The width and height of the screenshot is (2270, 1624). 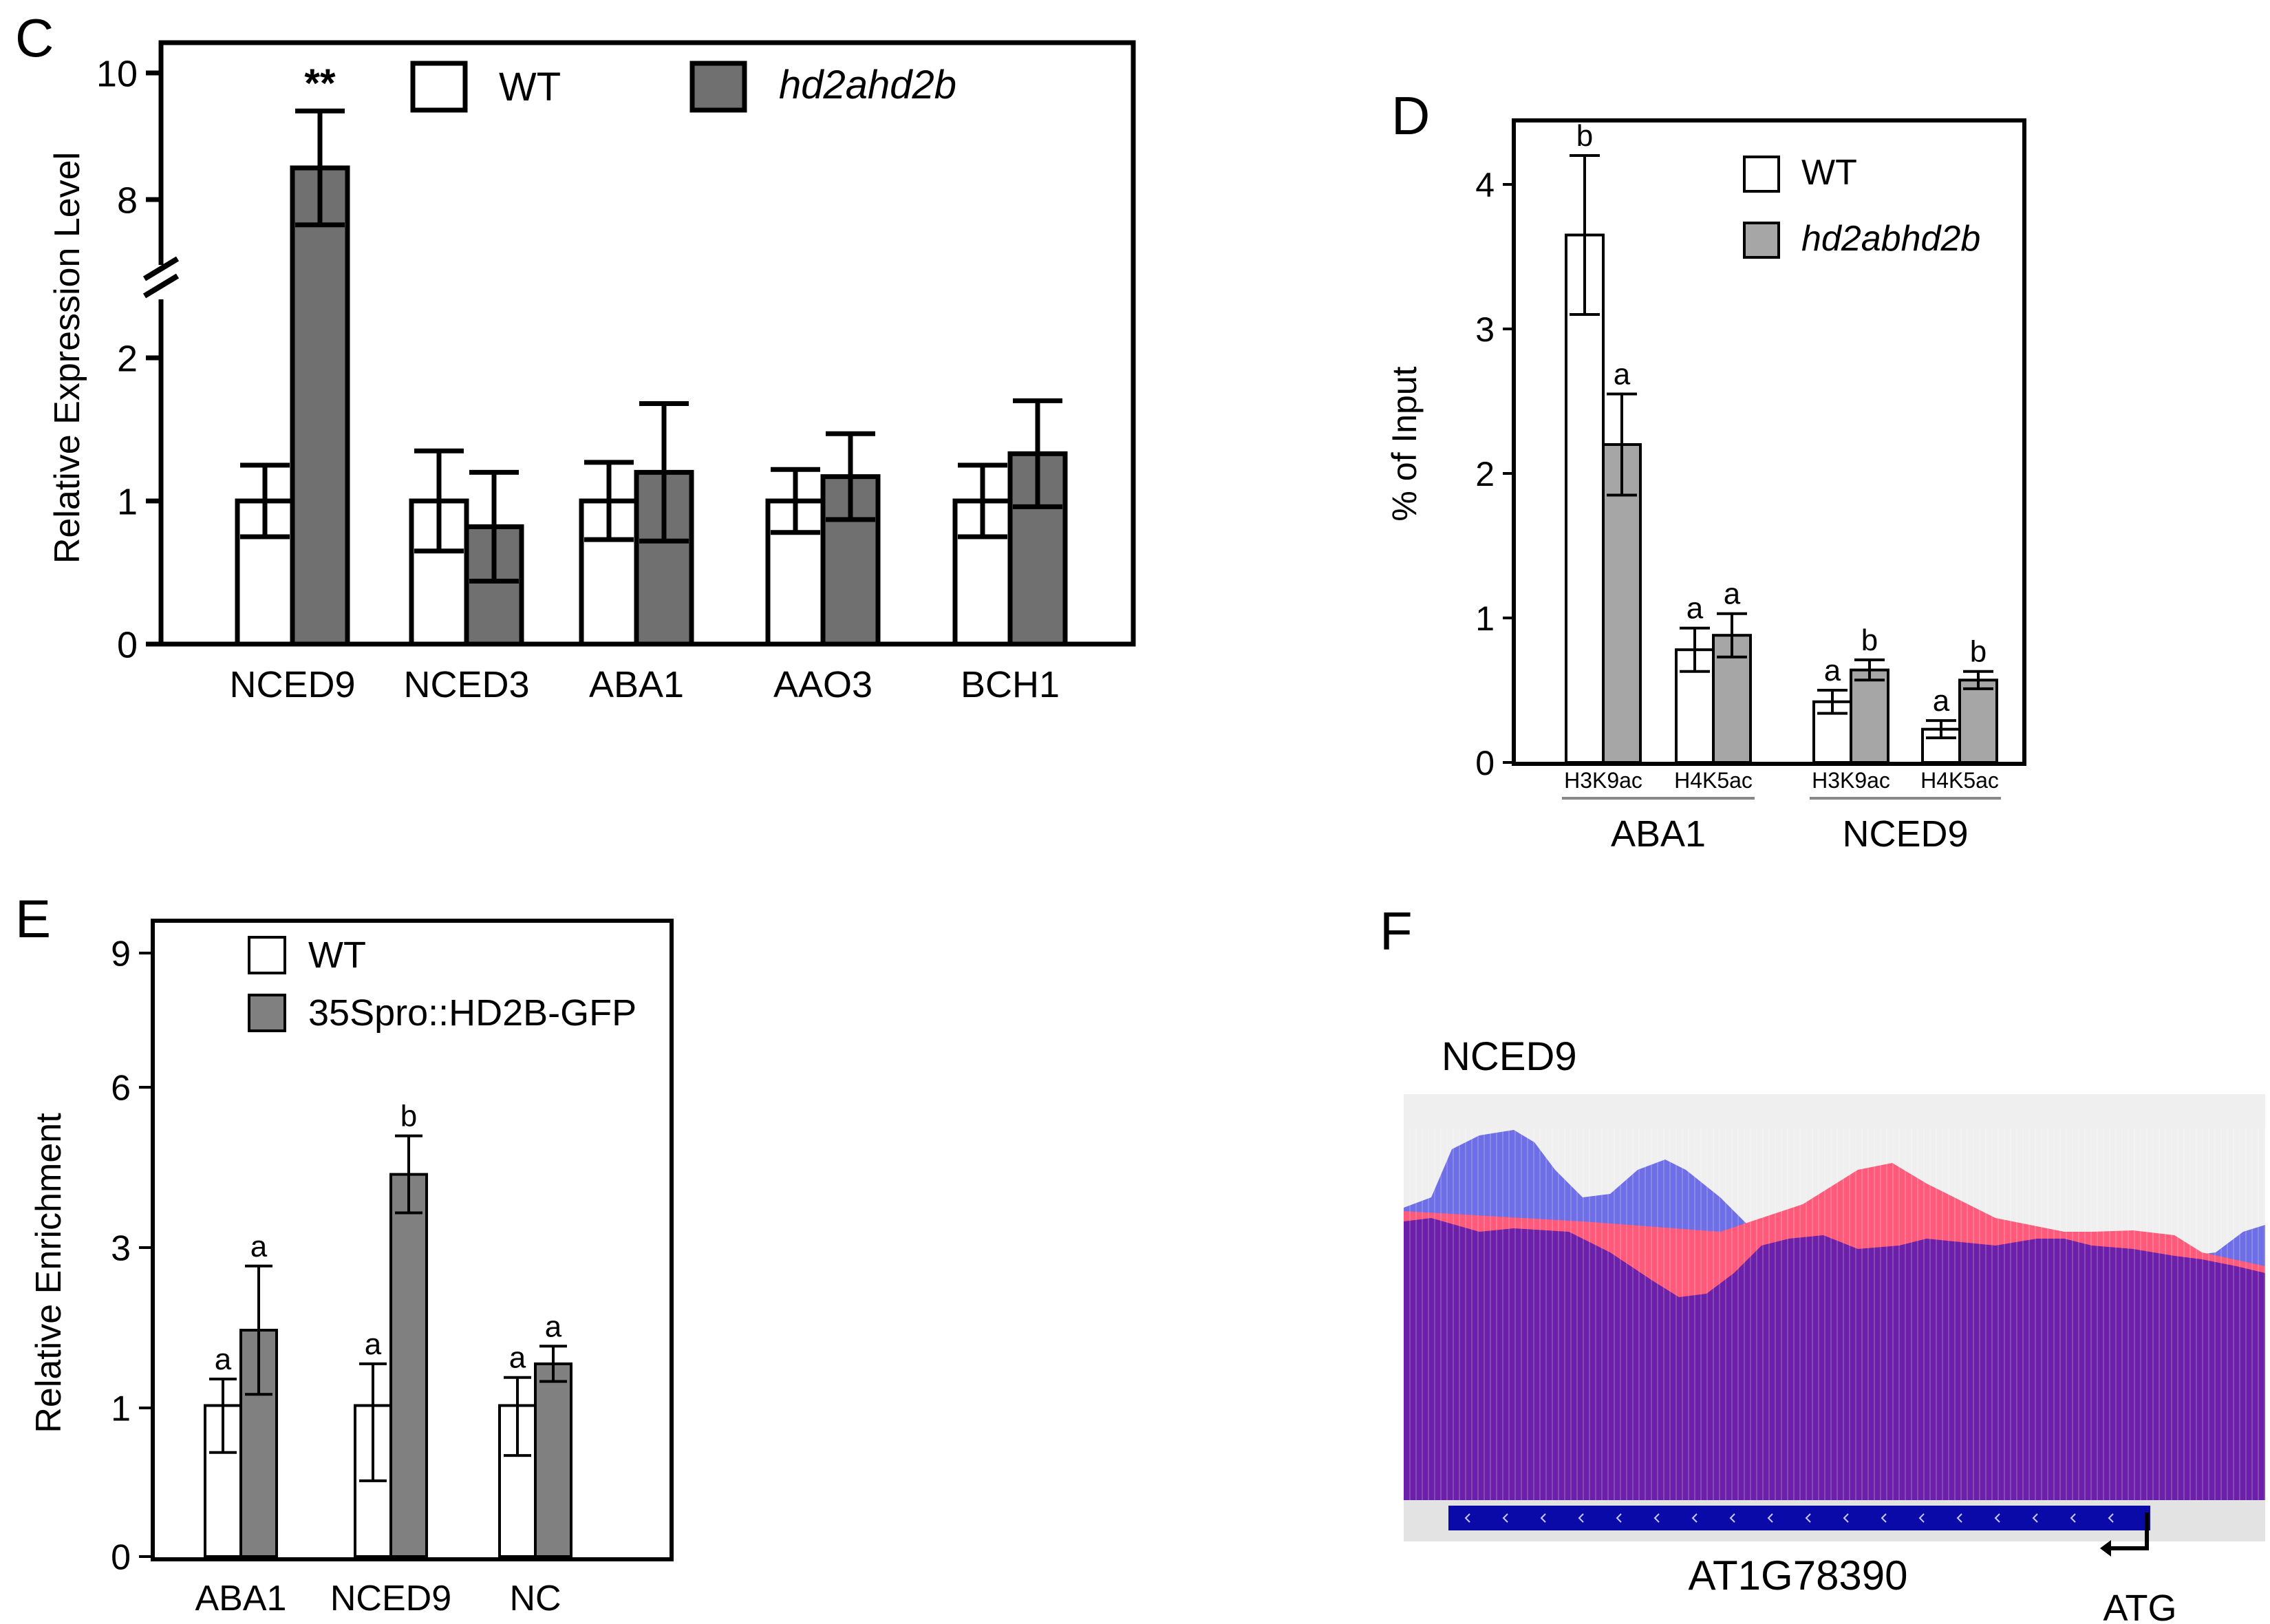 What do you see at coordinates (442, 984) in the screenshot?
I see `panel-e-legend: WT 35Spro::HD2B-GFP` at bounding box center [442, 984].